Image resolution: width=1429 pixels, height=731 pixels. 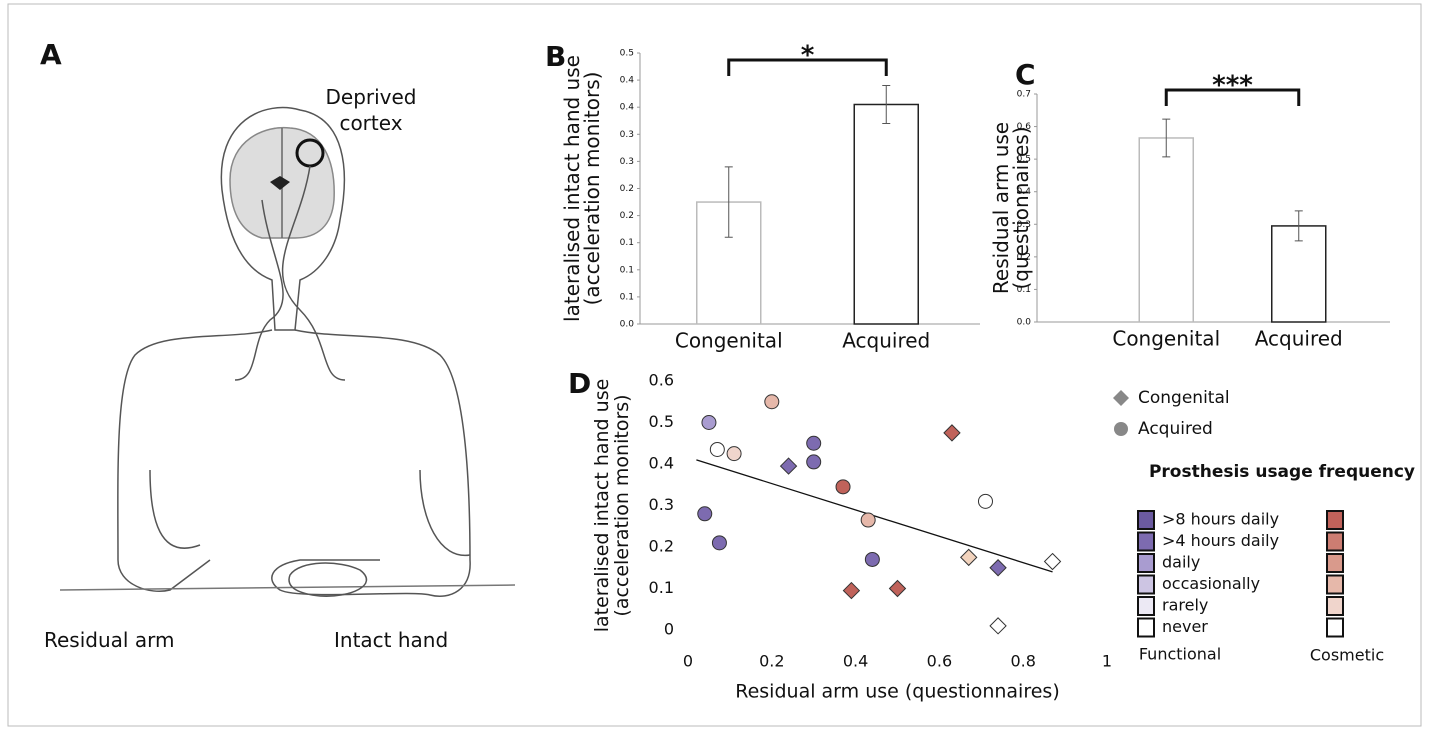 I want to click on annotation: Deprived cortex, so click(x=371, y=110).